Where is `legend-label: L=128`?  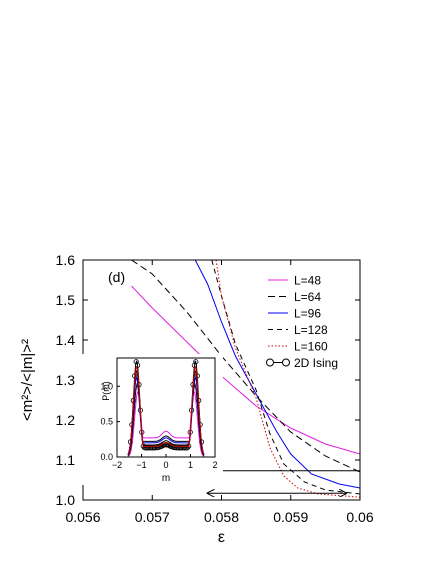 legend-label: L=128 is located at coordinates (311, 330).